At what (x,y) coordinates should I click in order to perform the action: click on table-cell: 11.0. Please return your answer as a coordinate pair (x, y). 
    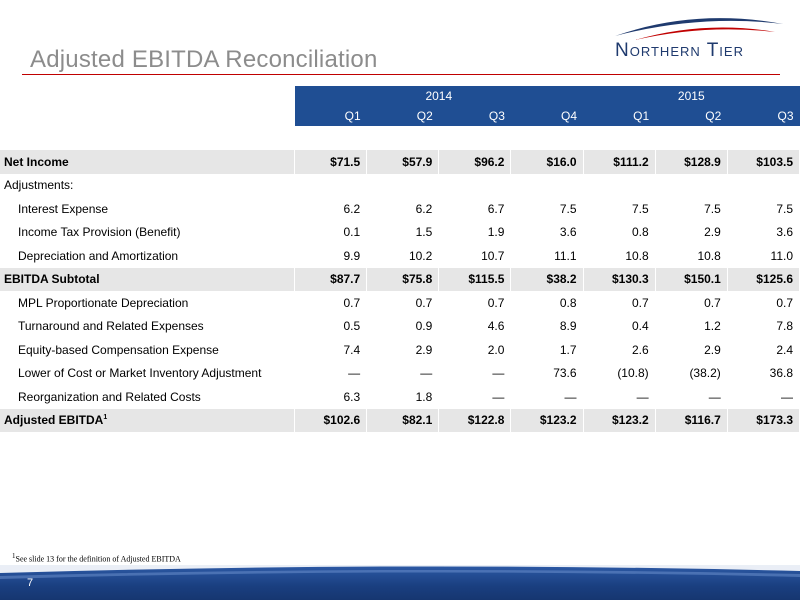
    Looking at the image, I should click on (763, 256).